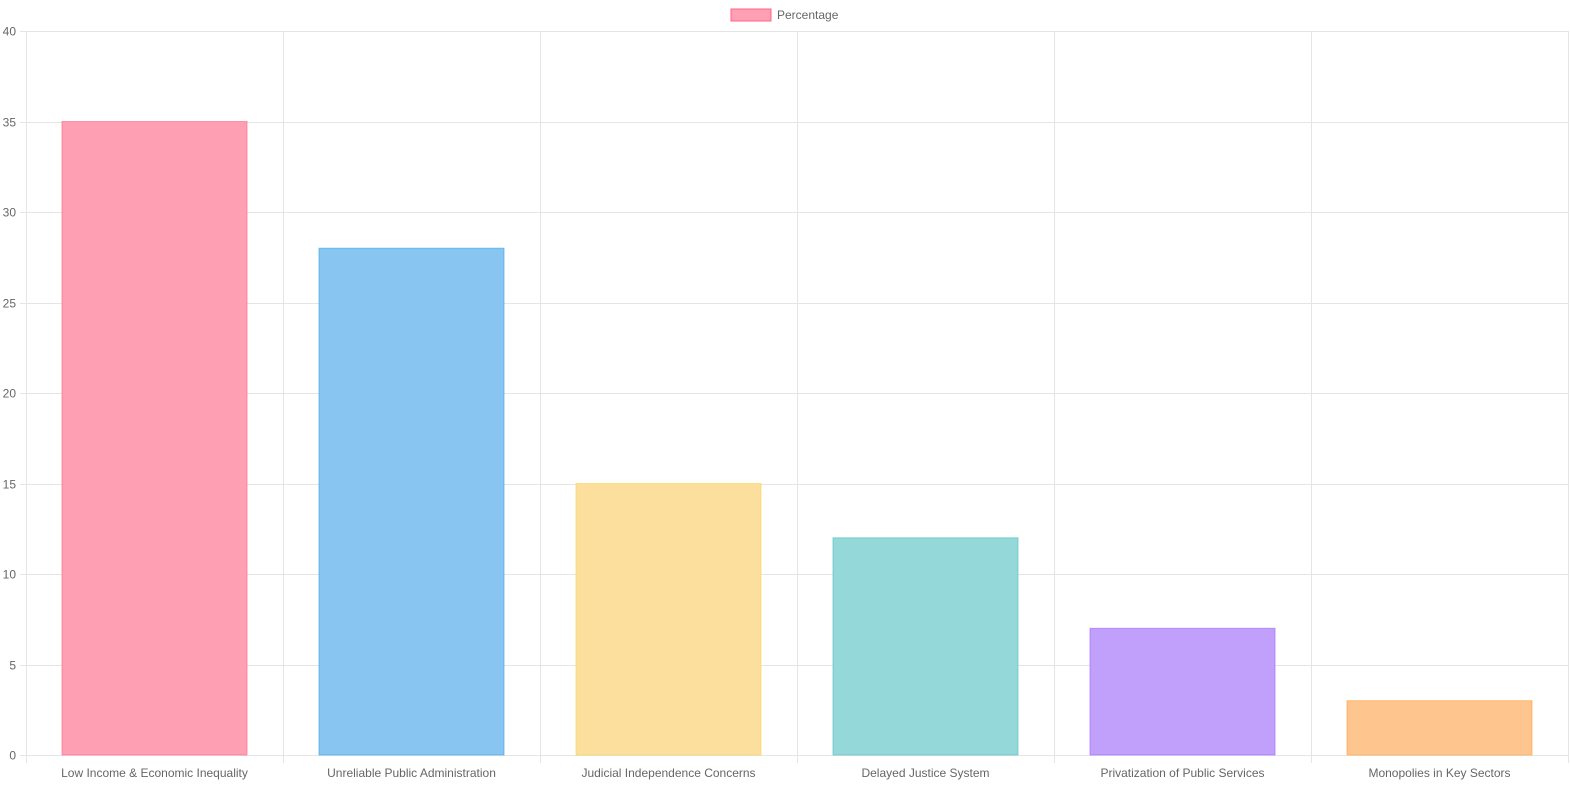 The height and width of the screenshot is (785, 1570). What do you see at coordinates (10, 304) in the screenshot?
I see `y-tick-label: 25` at bounding box center [10, 304].